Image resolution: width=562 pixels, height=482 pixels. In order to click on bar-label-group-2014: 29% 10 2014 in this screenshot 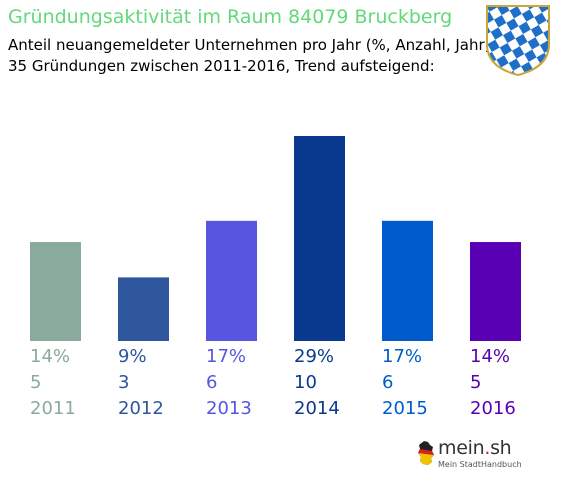, I will do `click(317, 383)`.